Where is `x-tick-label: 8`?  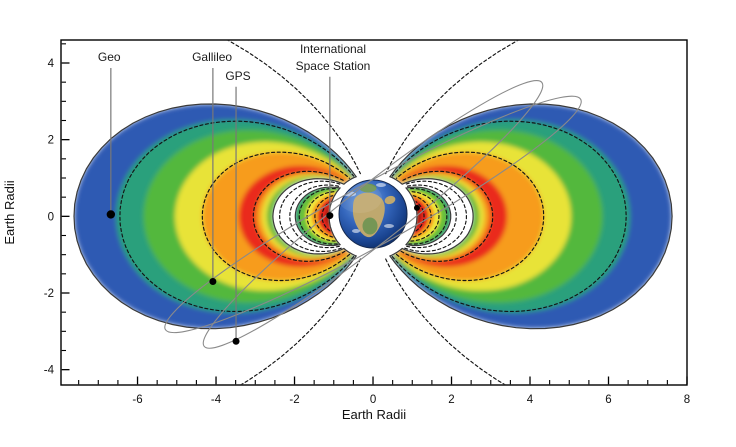
x-tick-label: 8 is located at coordinates (687, 400).